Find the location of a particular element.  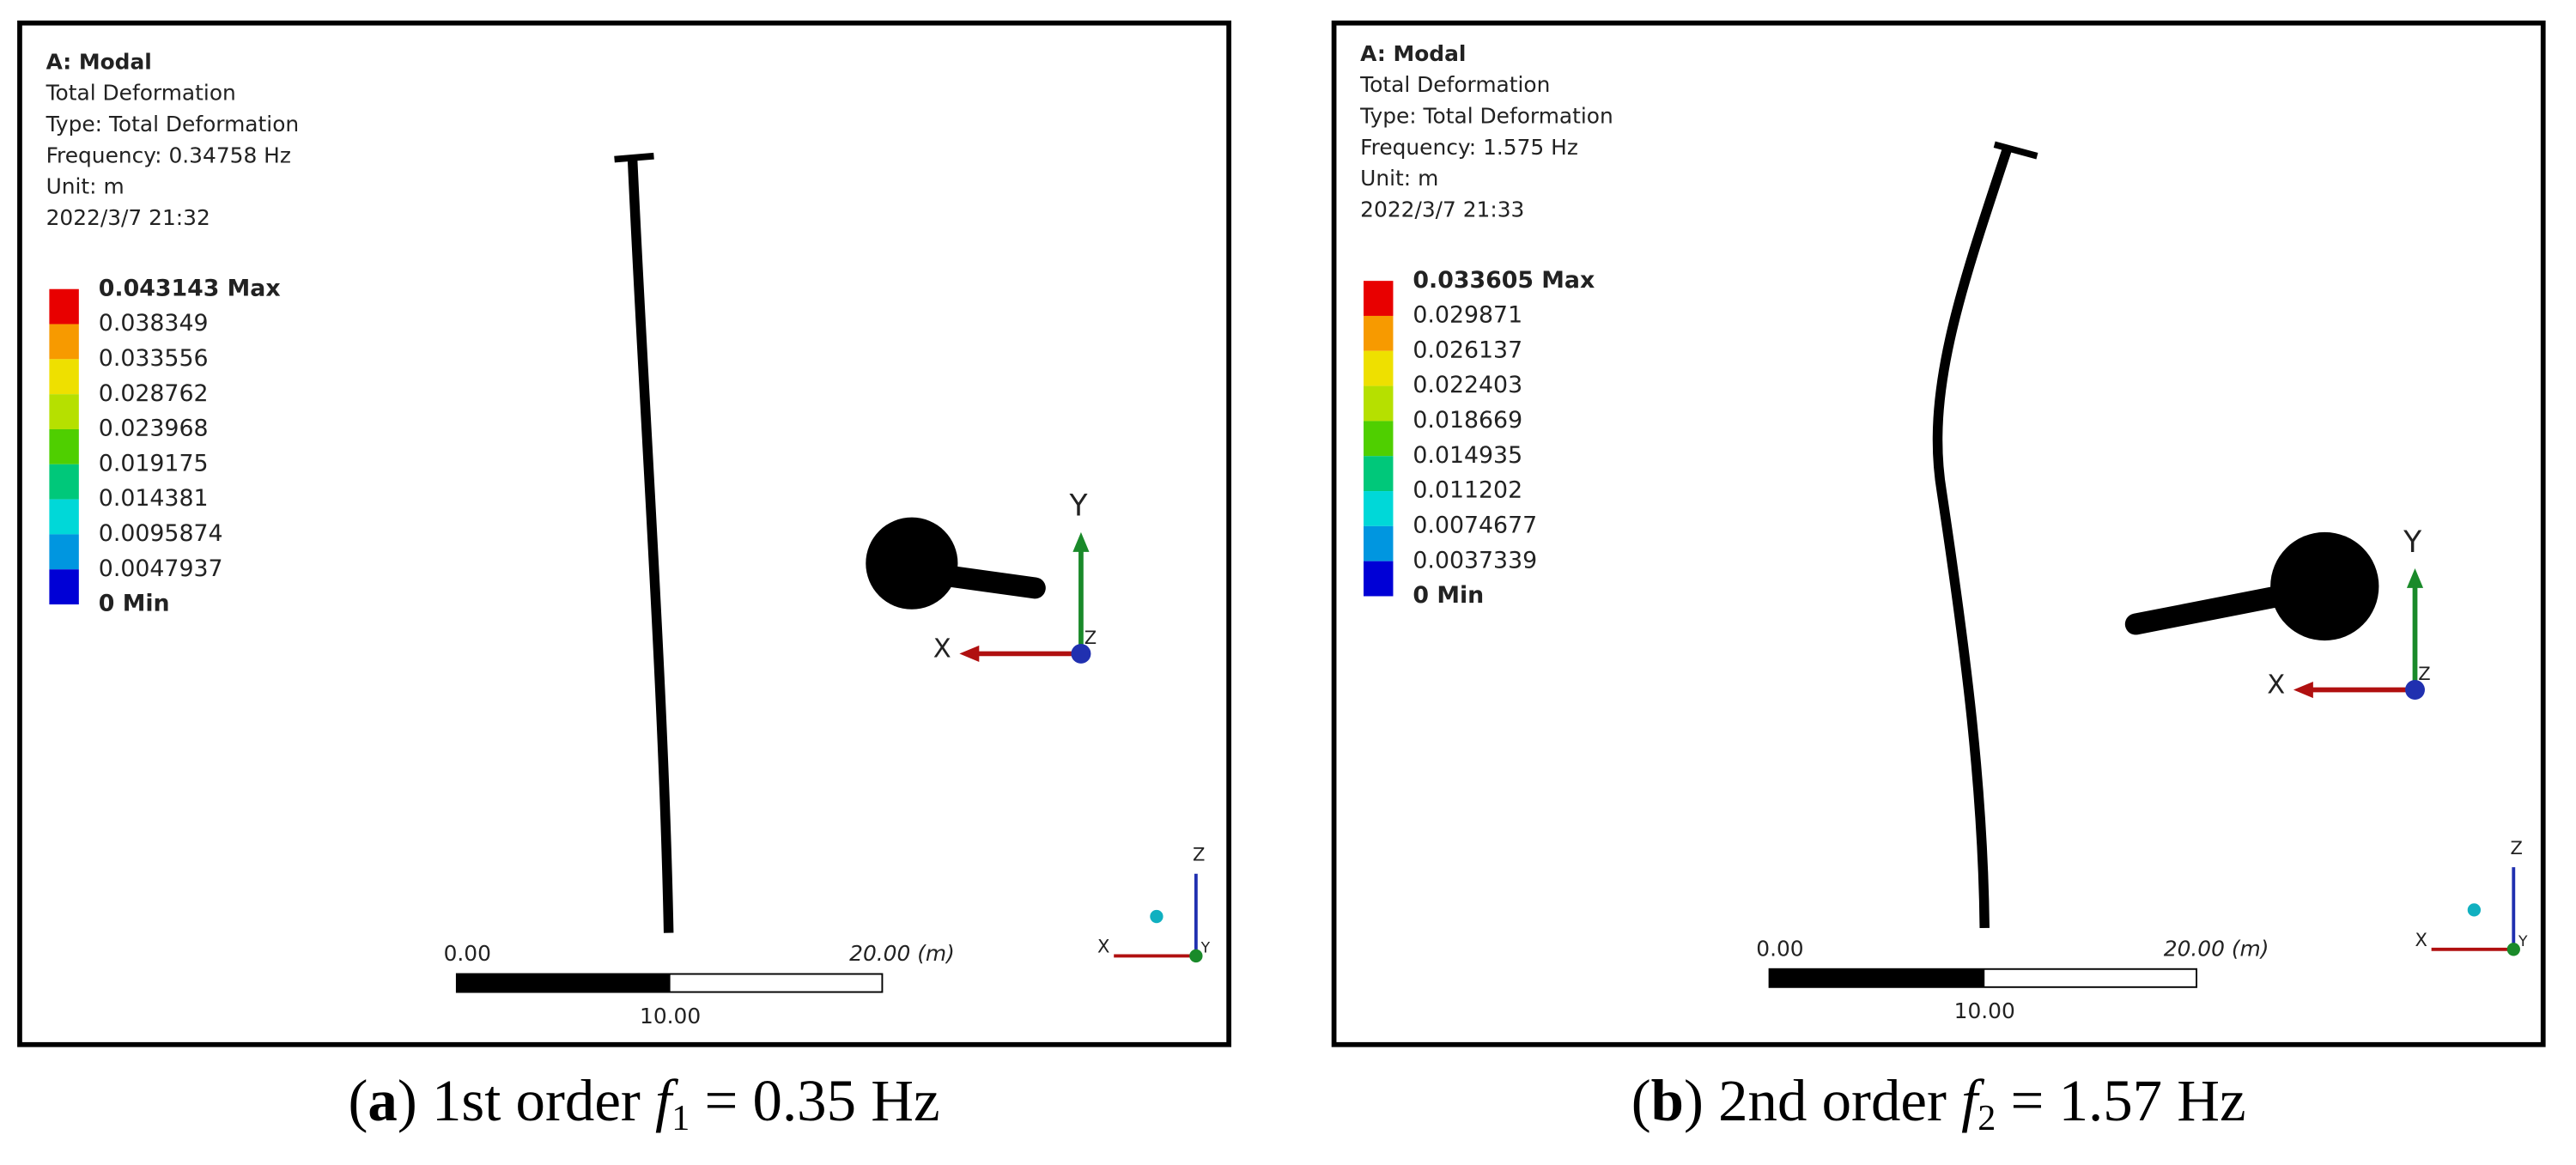

caption-part: ) 2nd order is located at coordinates (1822, 1101).